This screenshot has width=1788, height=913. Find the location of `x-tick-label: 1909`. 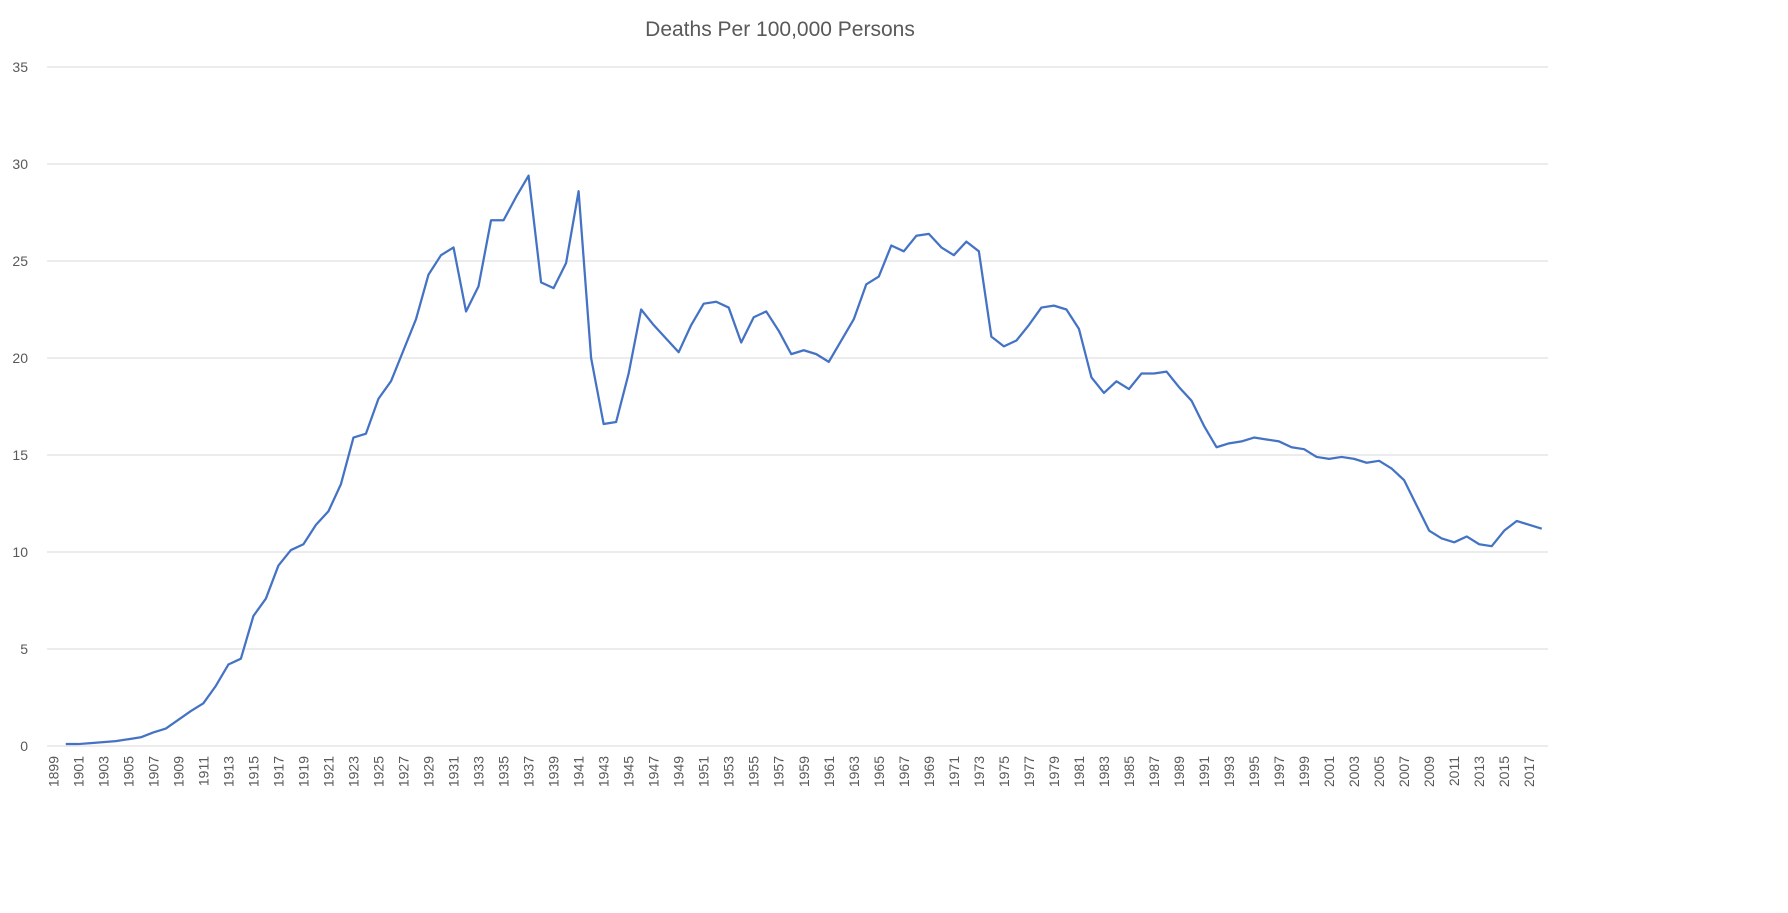

x-tick-label: 1909 is located at coordinates (178, 771).